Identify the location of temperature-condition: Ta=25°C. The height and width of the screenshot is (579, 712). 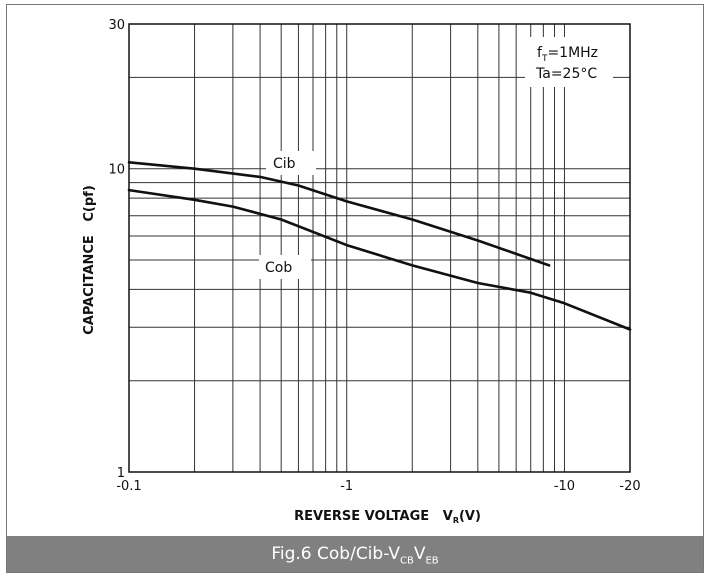
(566, 74).